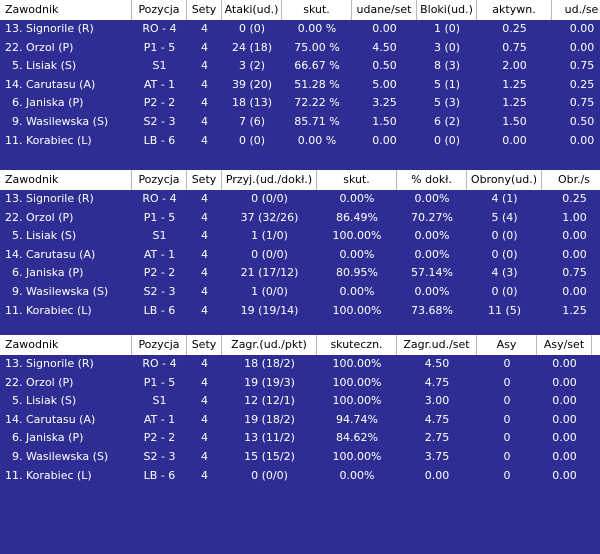  I want to click on column-header: Zawodnik, so click(66, 345).